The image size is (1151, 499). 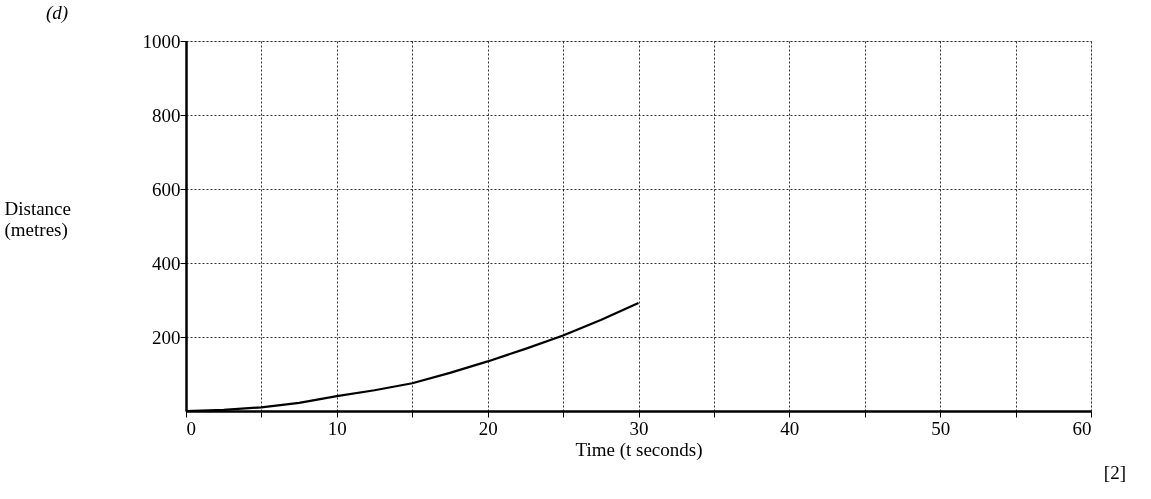 I want to click on x-tick-label: 10, so click(x=337, y=428).